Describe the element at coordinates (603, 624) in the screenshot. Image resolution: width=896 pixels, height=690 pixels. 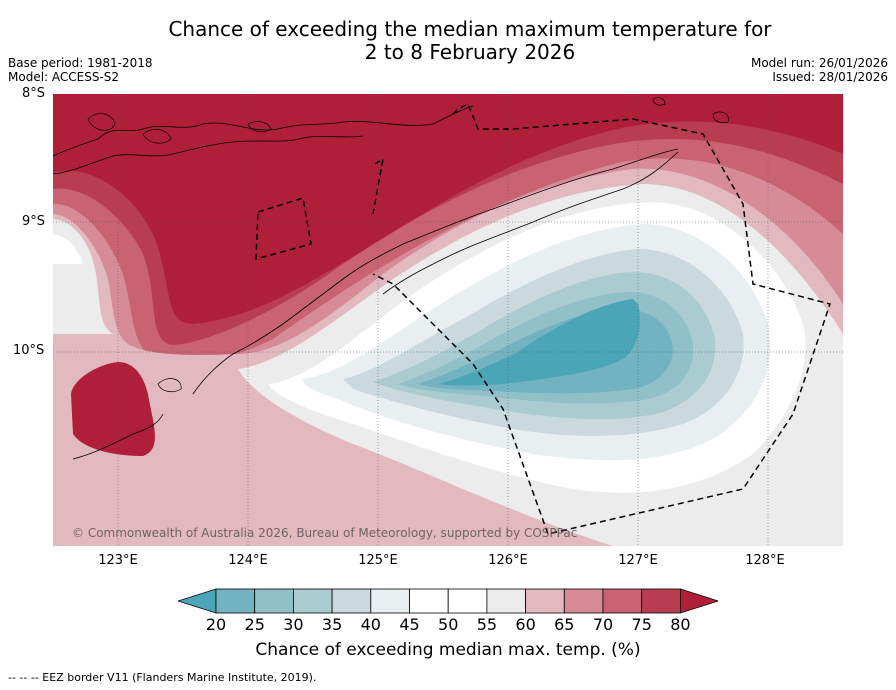
I see `colorbar-tick-label: 70` at that location.